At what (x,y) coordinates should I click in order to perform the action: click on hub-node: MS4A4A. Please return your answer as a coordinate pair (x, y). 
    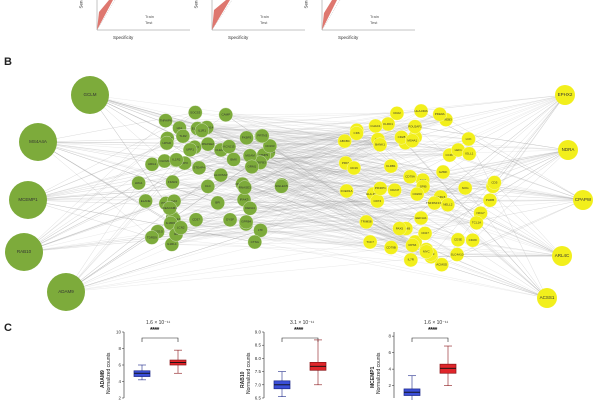
    Looking at the image, I should click on (38, 142).